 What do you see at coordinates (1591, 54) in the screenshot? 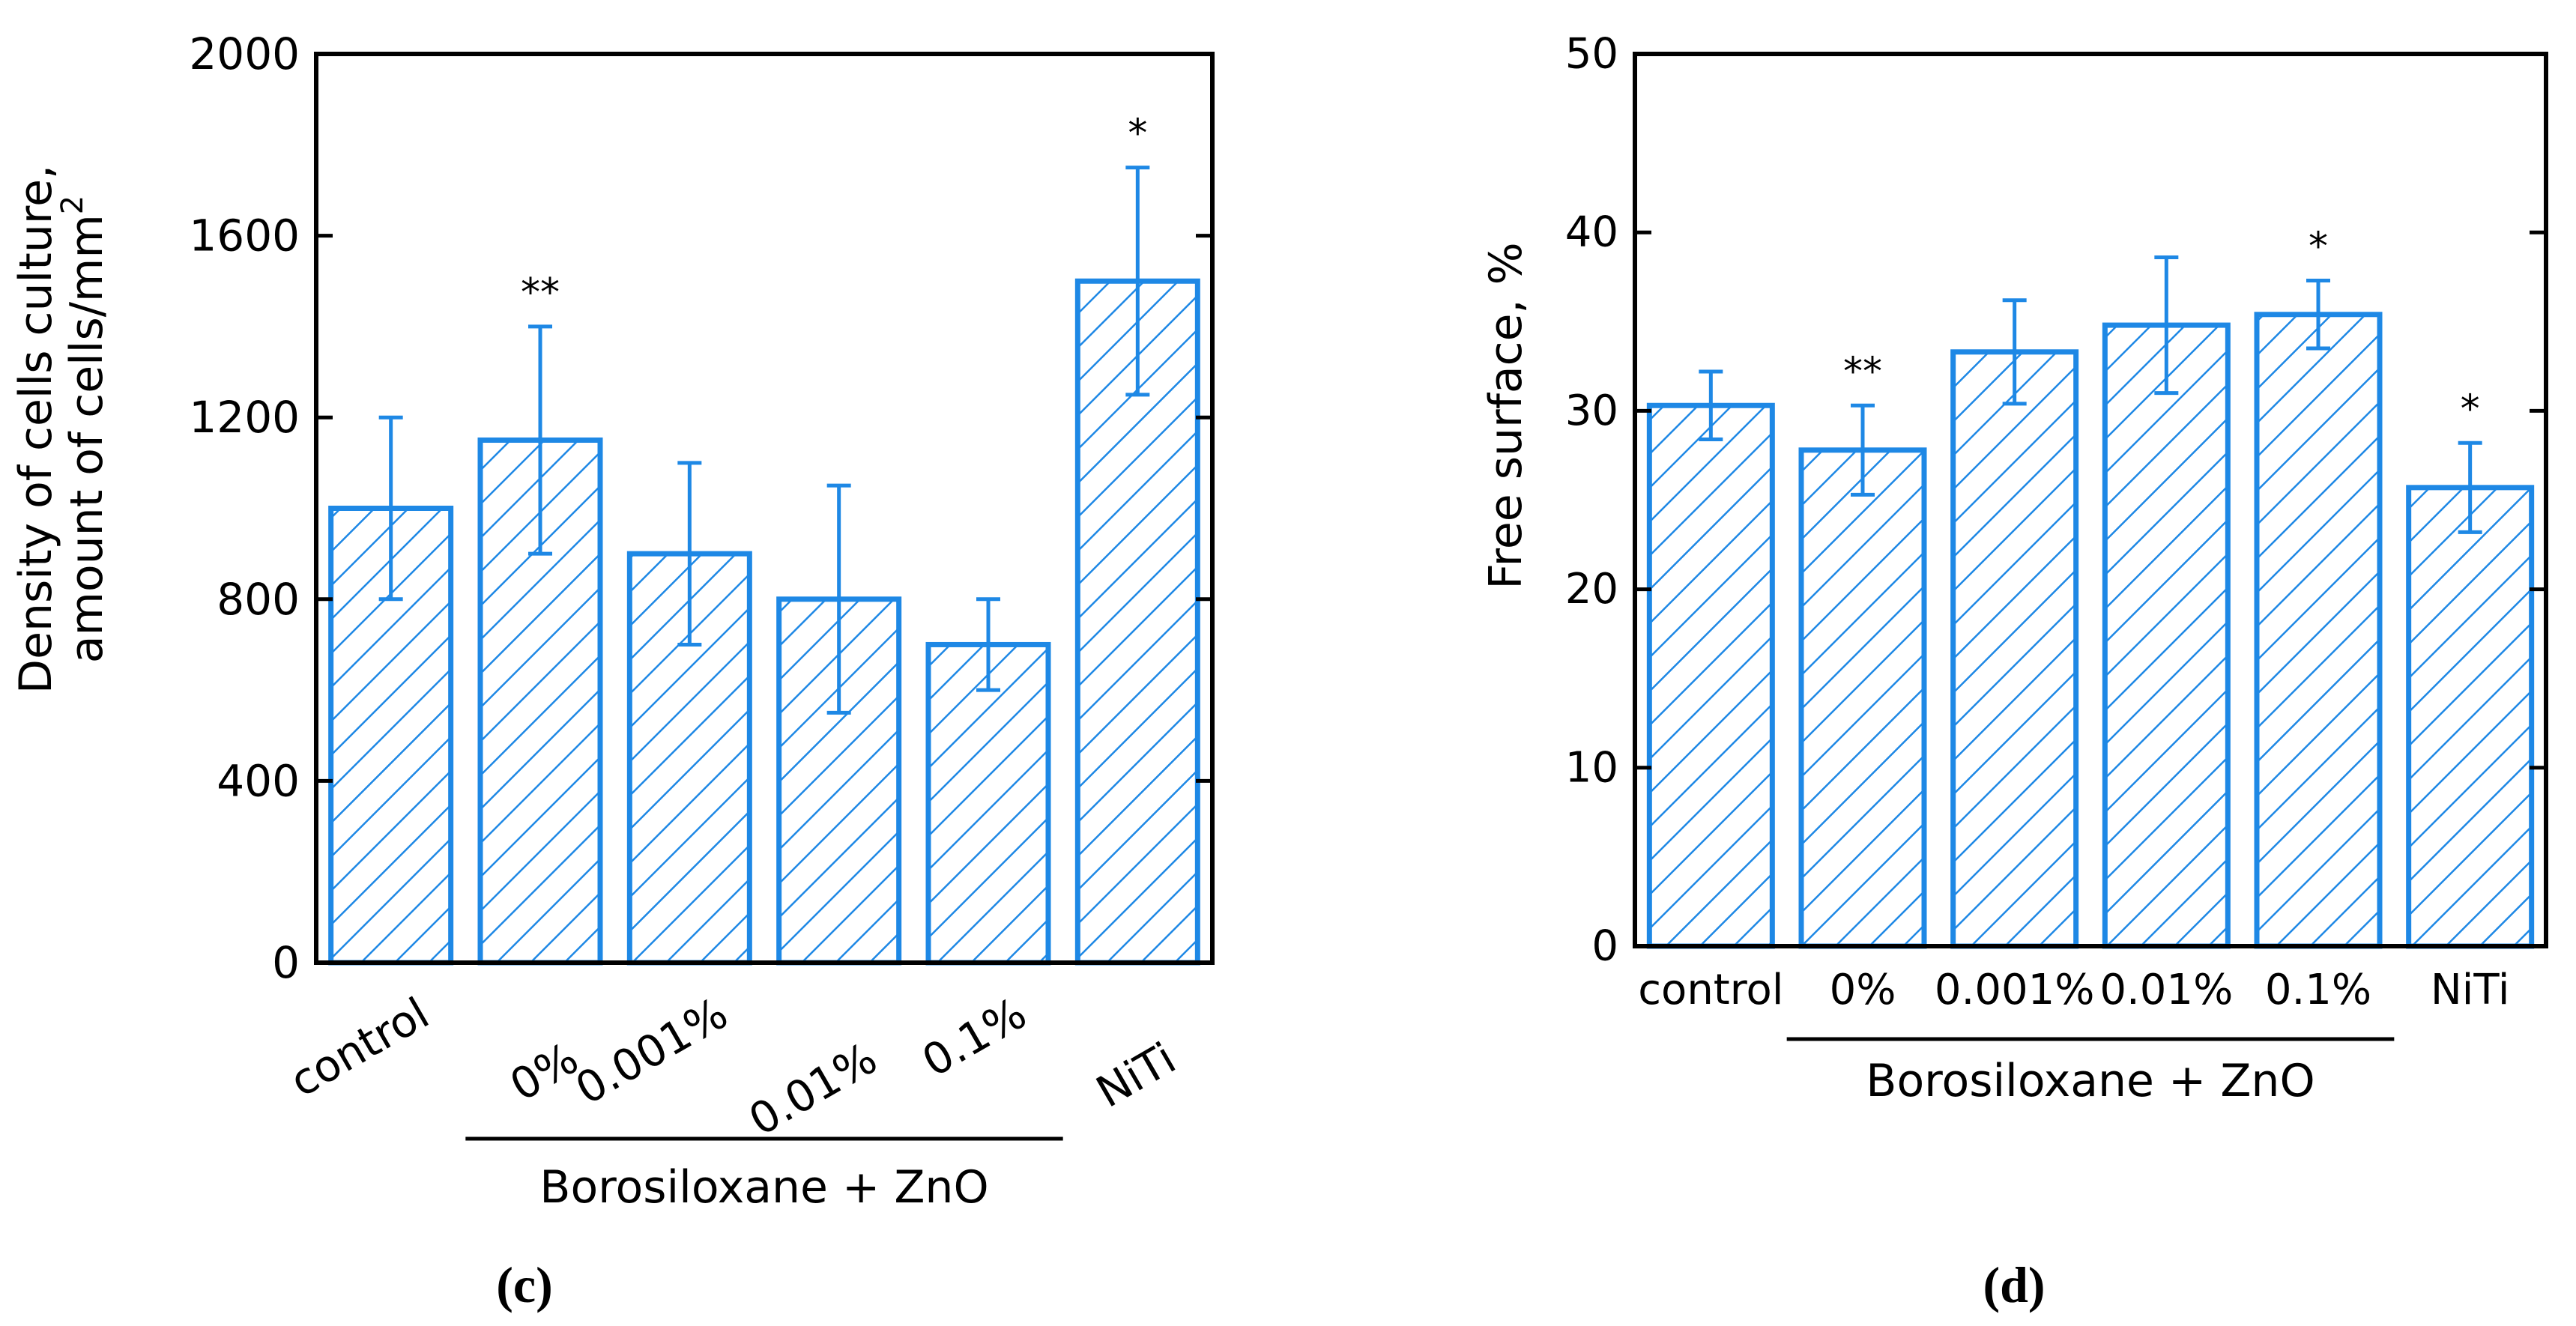
I see `y-tick-label-d-5: 50` at bounding box center [1591, 54].